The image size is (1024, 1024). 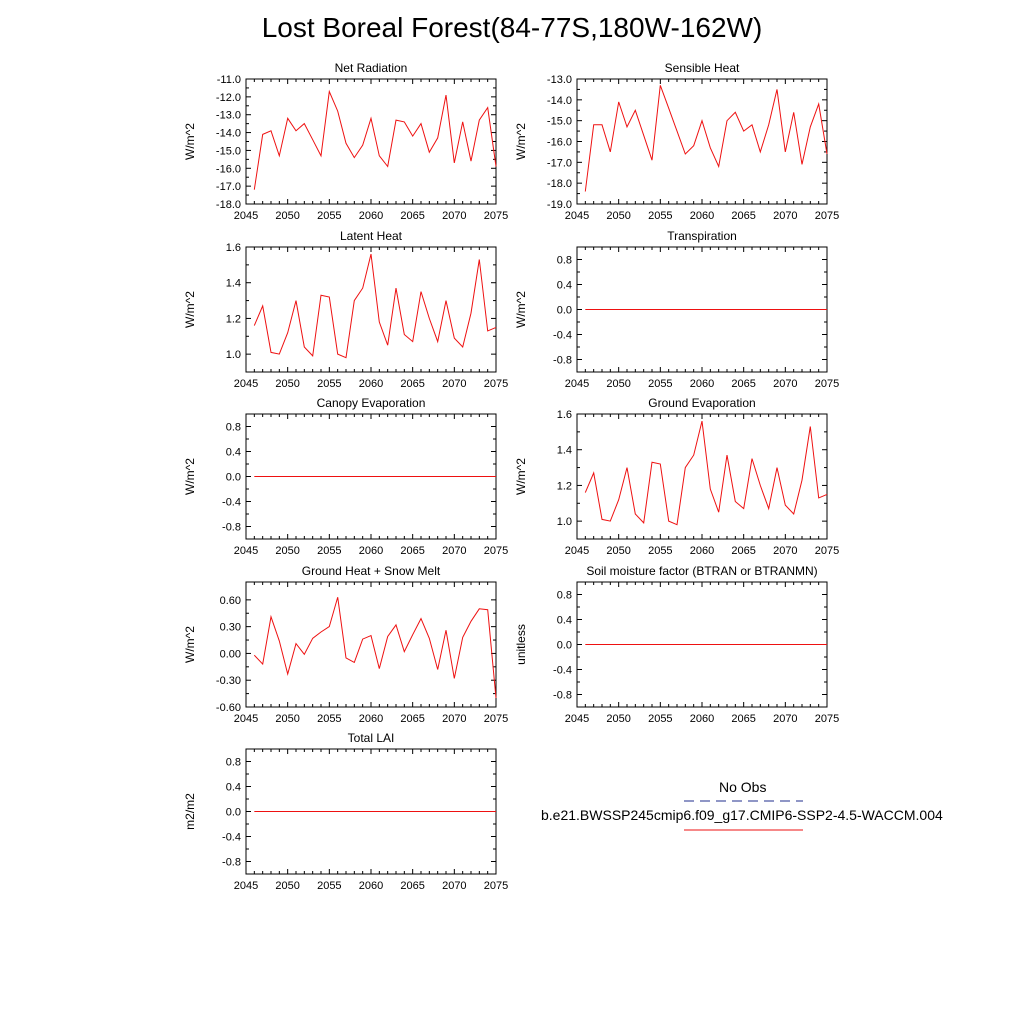 What do you see at coordinates (371, 738) in the screenshot?
I see `panel-title: Total LAI` at bounding box center [371, 738].